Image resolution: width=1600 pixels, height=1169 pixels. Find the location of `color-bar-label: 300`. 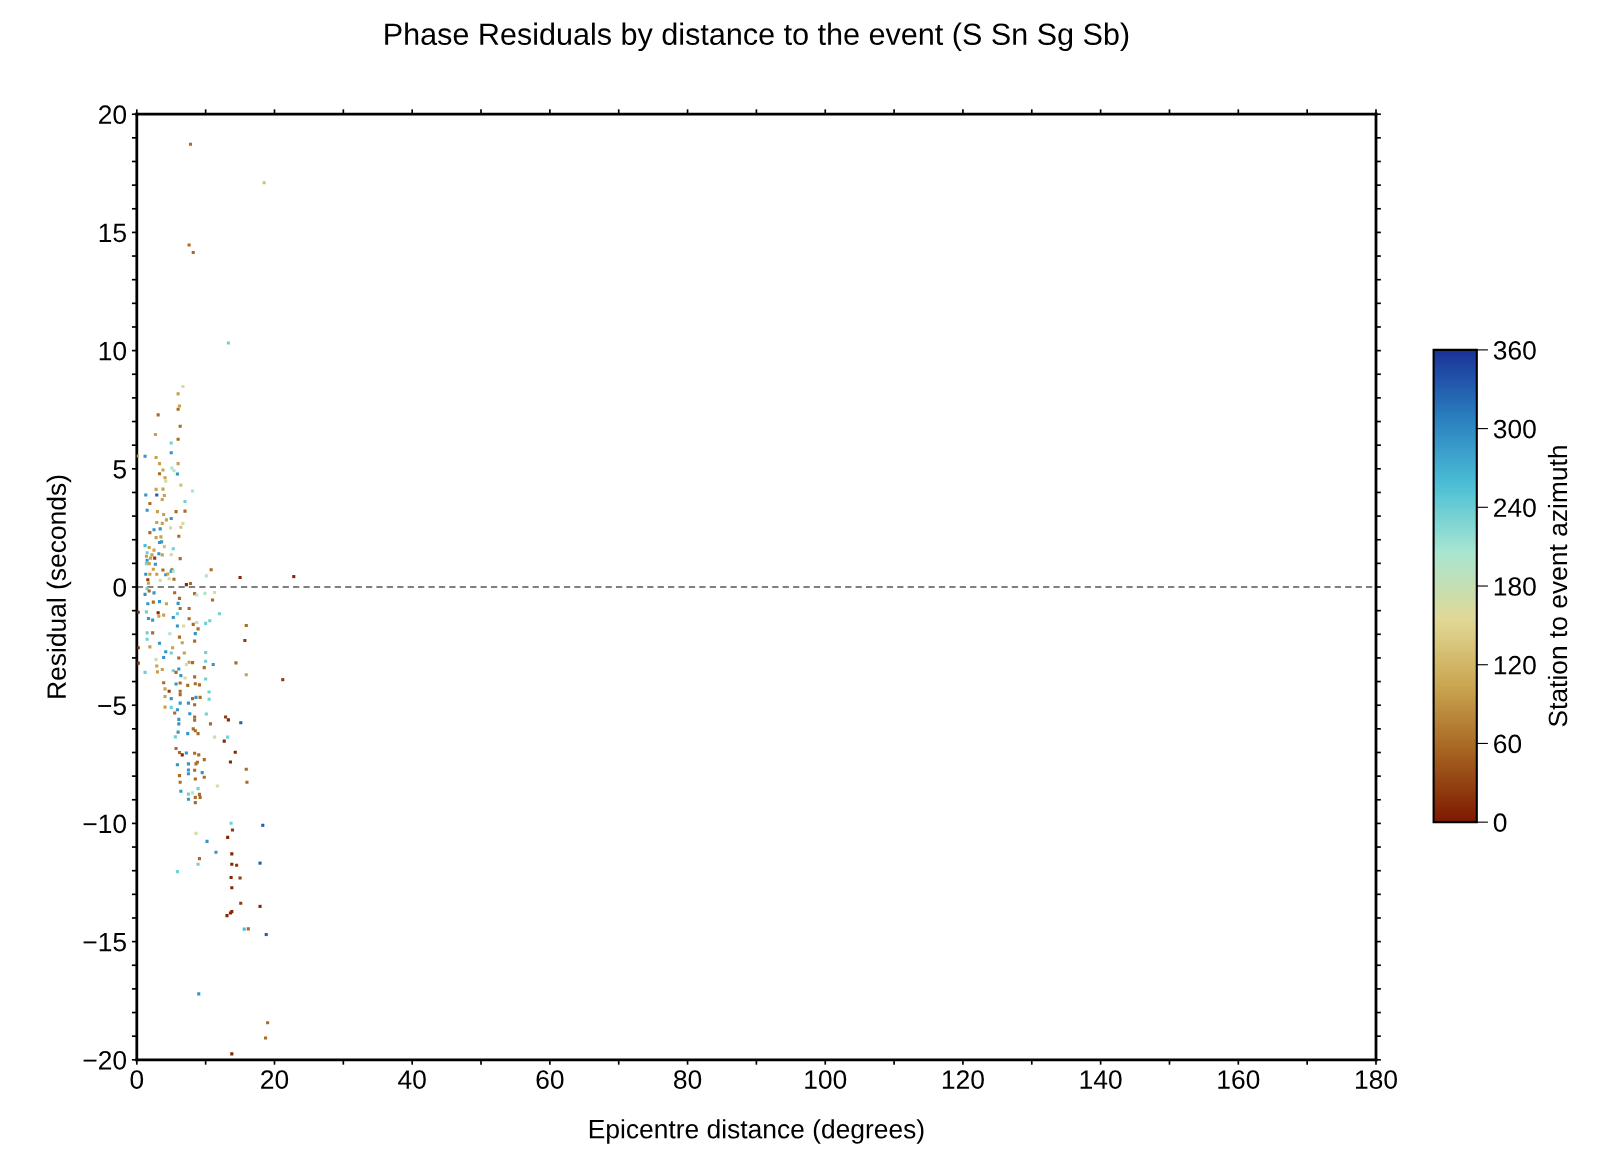

color-bar-label: 300 is located at coordinates (1514, 429).